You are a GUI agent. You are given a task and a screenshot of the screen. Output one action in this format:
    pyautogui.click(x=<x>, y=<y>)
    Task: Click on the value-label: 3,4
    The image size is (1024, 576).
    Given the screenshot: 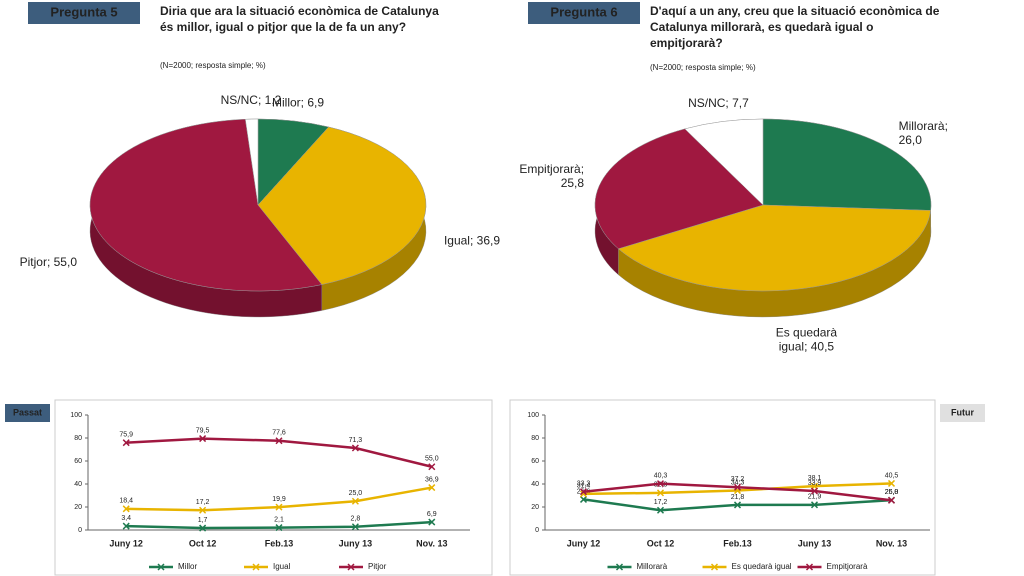 What is the action you would take?
    pyautogui.click(x=126, y=518)
    